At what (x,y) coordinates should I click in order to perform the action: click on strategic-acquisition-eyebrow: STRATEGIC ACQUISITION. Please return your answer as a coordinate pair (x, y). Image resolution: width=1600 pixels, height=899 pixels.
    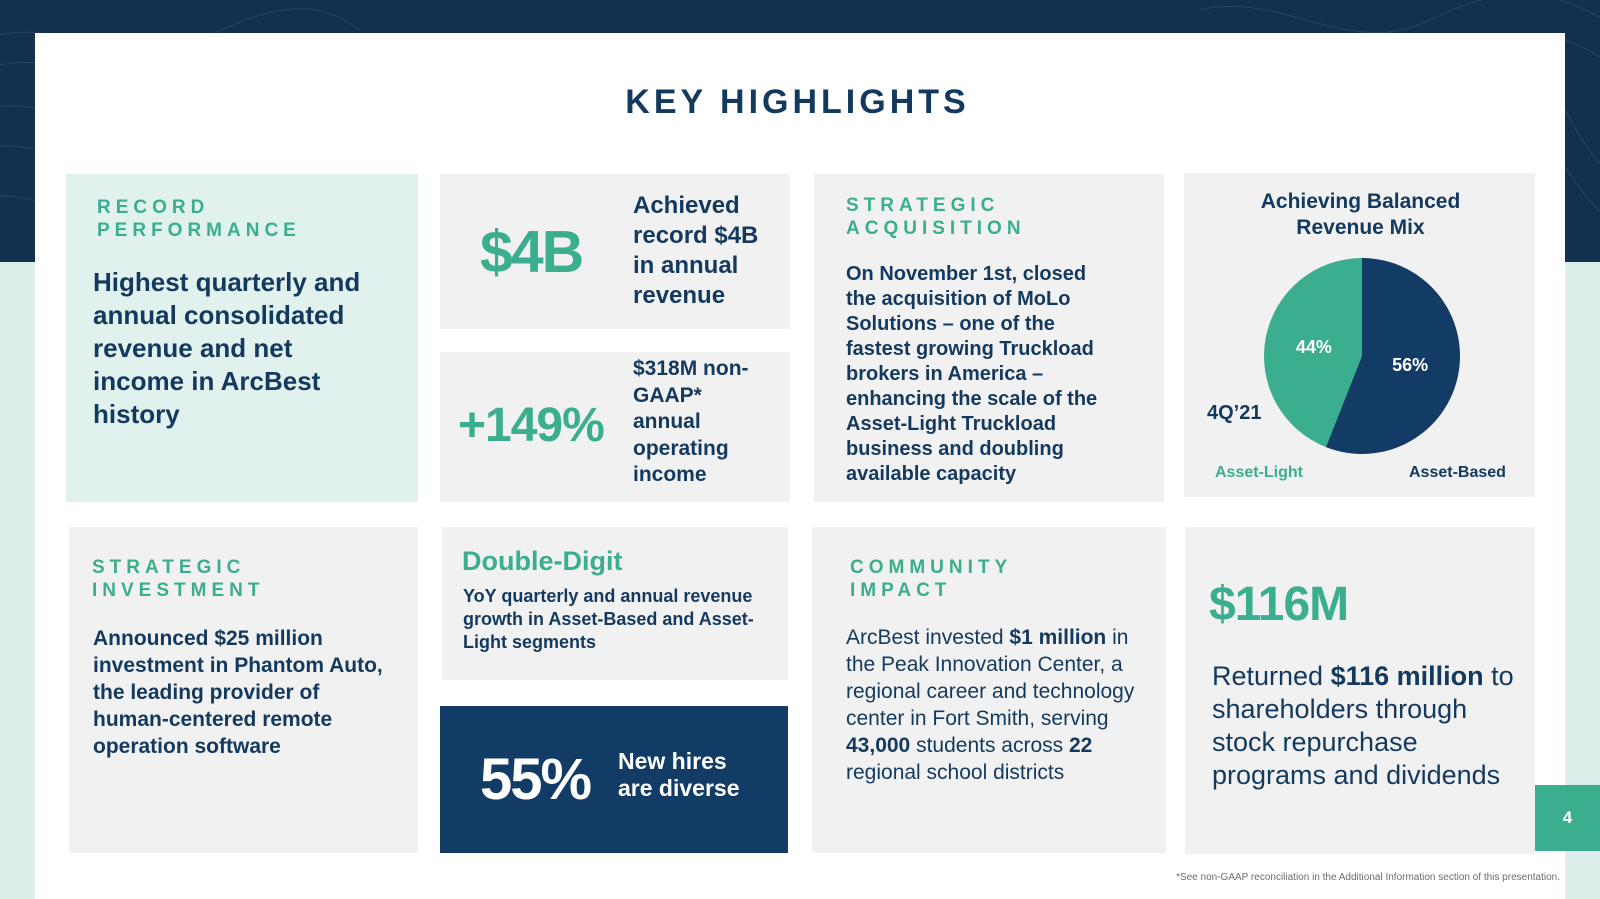
    Looking at the image, I should click on (936, 217).